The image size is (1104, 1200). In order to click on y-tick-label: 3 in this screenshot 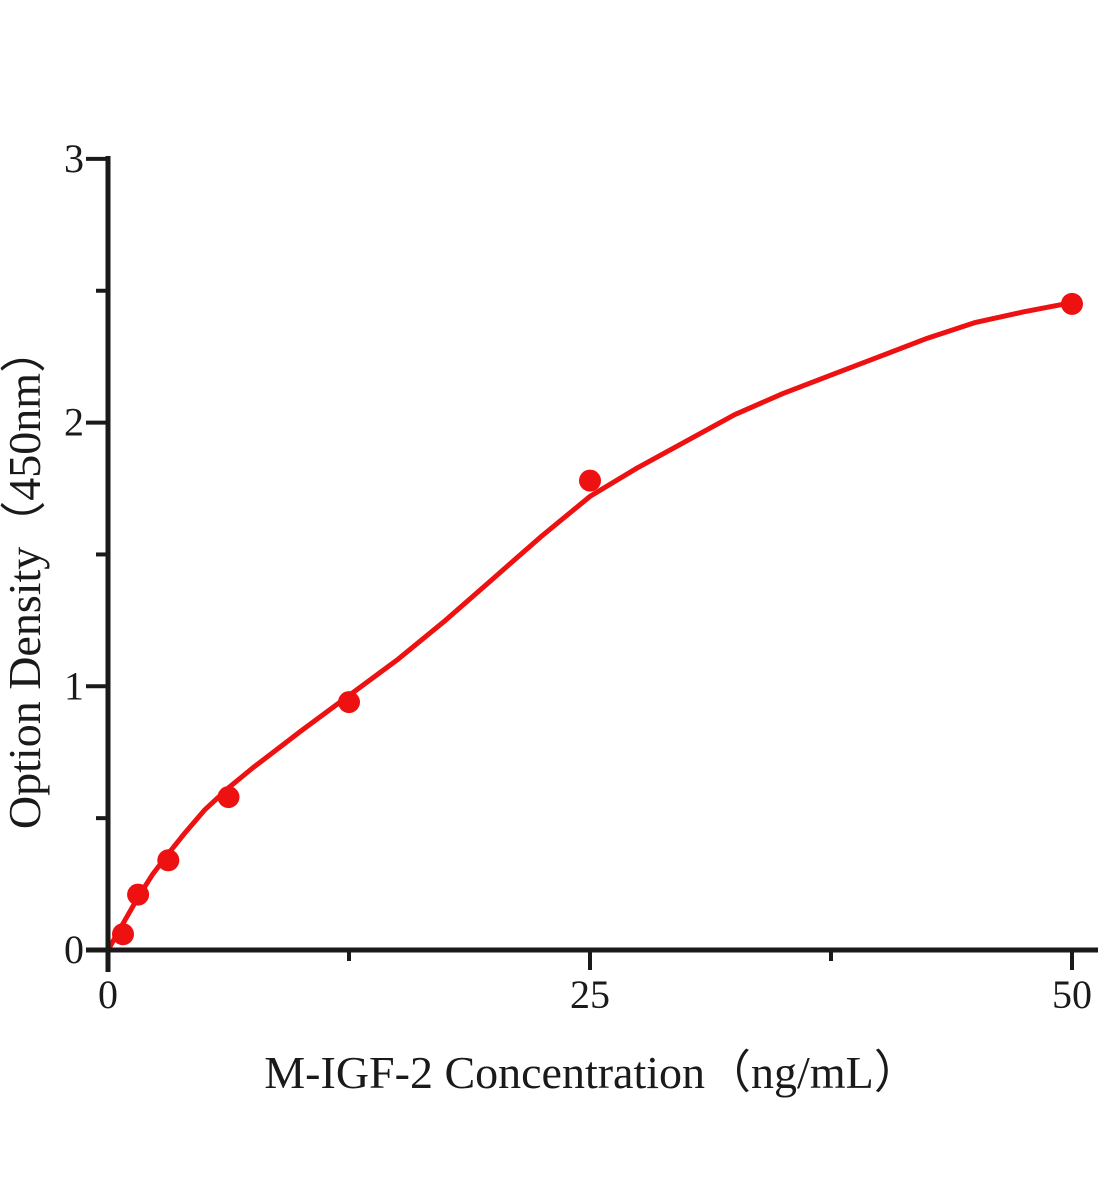, I will do `click(74, 158)`.